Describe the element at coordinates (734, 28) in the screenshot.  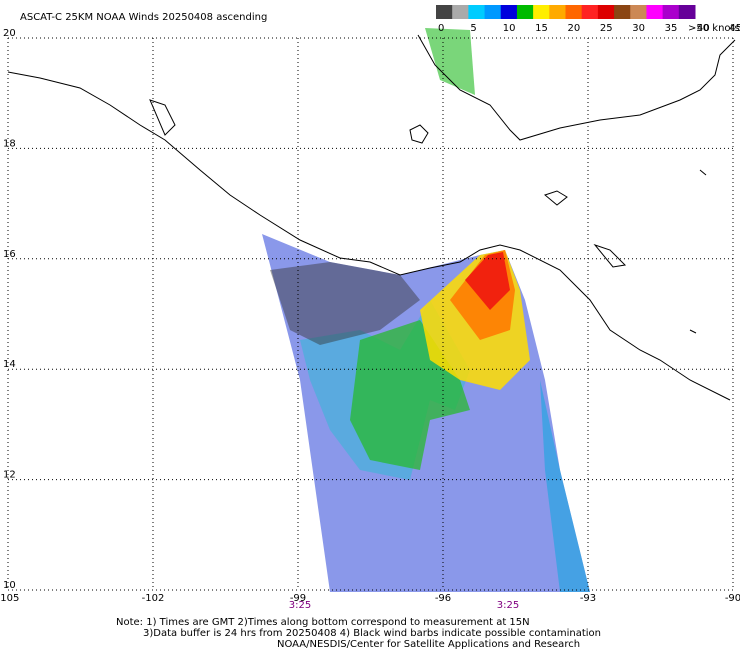
I see `legend-label: 45` at that location.